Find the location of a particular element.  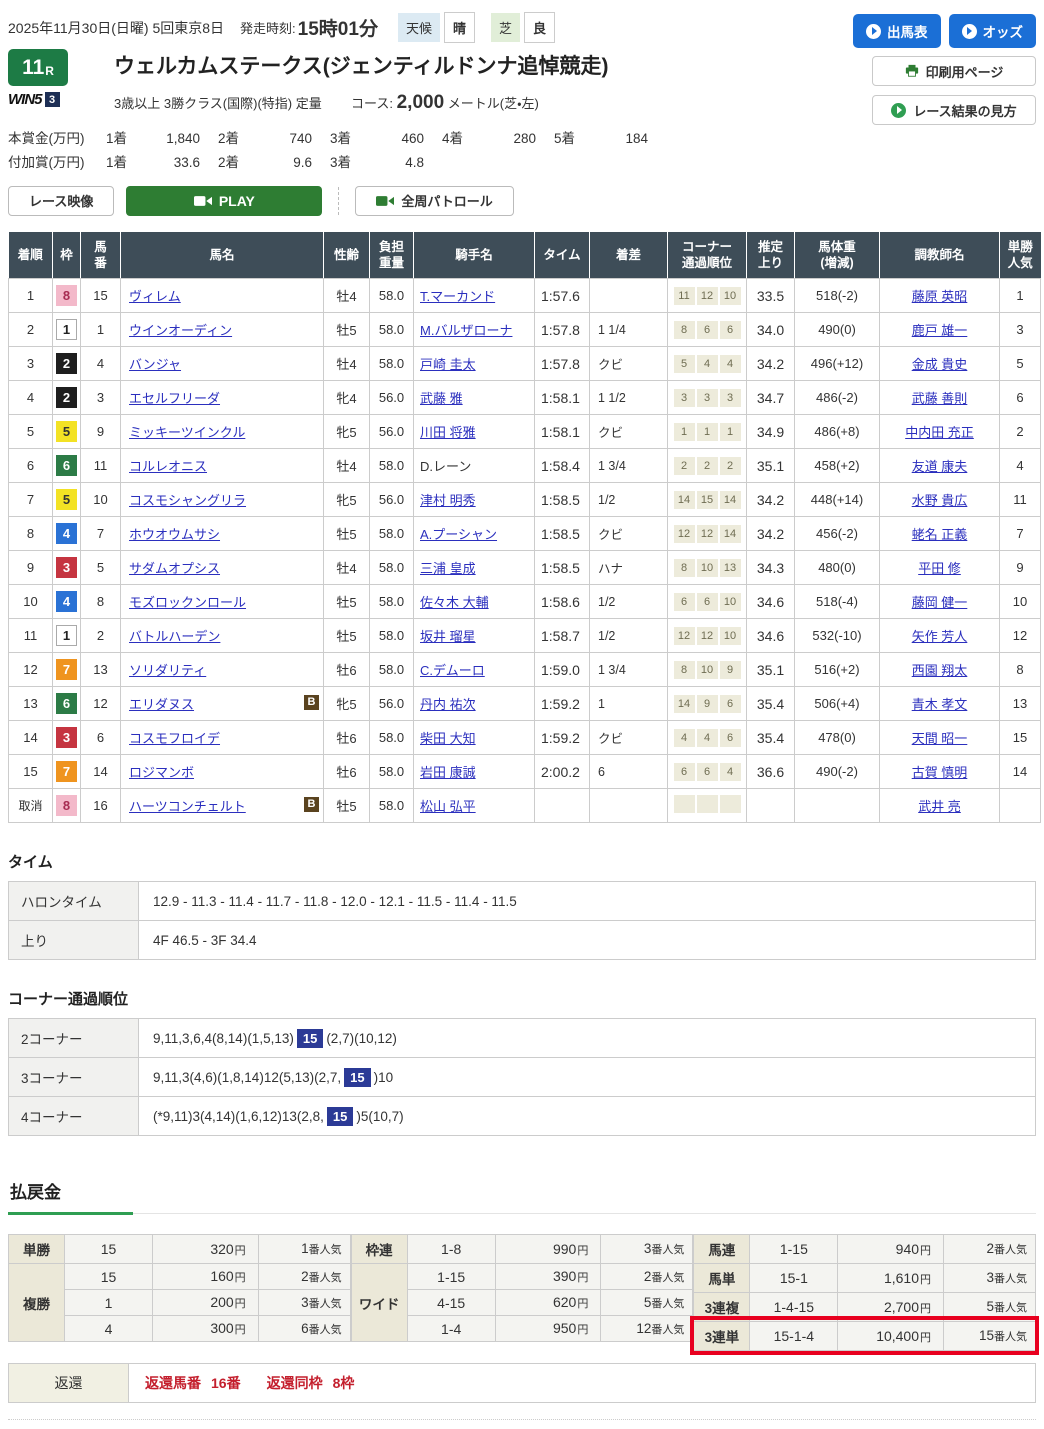

horse-link: ウインオーディン is located at coordinates (181, 331).